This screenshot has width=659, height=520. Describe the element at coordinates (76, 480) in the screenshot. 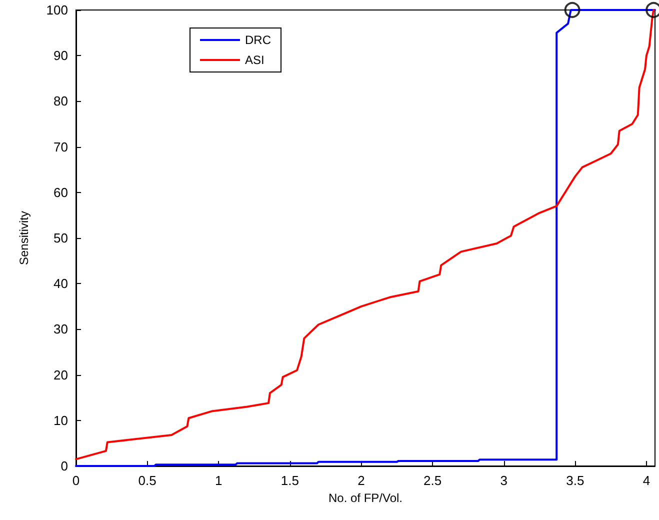

I see `x-tick-label: 0` at that location.